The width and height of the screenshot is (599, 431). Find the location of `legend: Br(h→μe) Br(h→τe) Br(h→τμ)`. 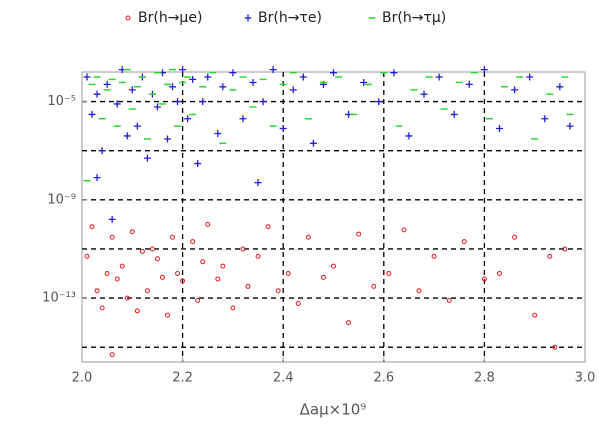

legend: Br(h→μe) Br(h→τe) Br(h→τμ) is located at coordinates (285, 18).